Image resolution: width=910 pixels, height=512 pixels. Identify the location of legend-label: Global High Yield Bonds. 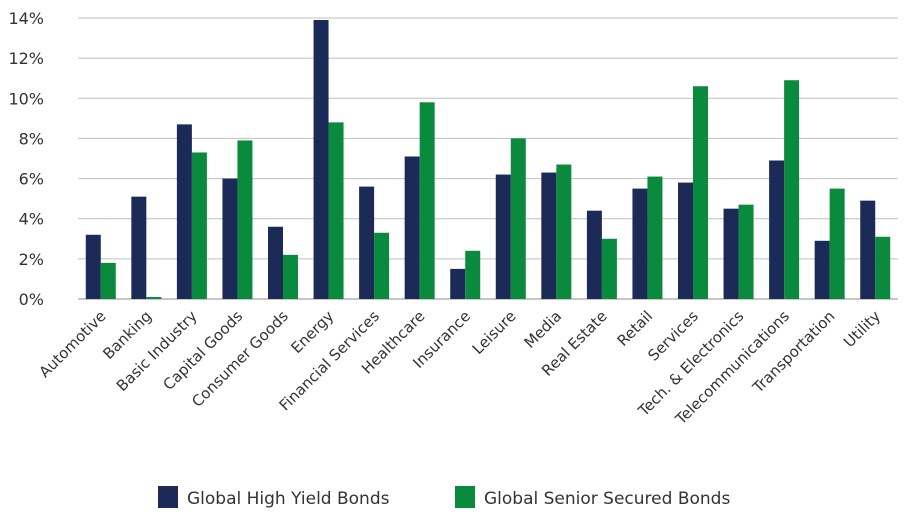
(288, 499).